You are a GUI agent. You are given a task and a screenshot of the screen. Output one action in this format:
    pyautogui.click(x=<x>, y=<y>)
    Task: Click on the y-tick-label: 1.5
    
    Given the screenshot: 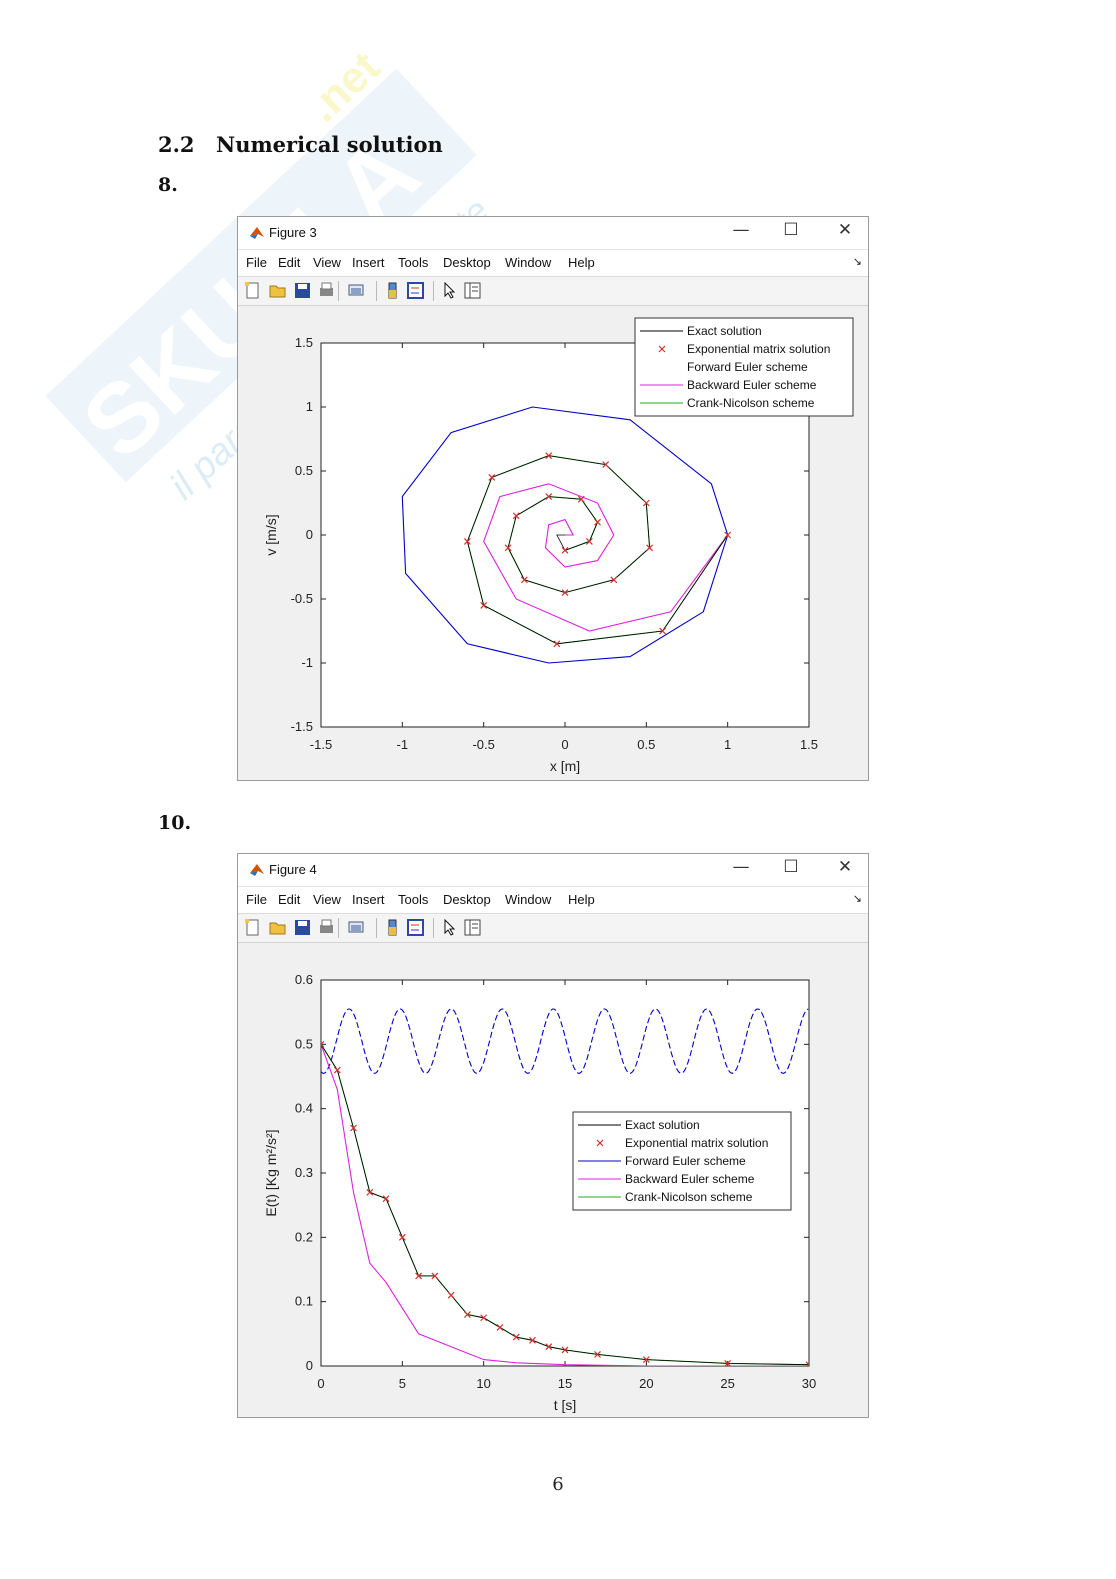 What is the action you would take?
    pyautogui.click(x=304, y=342)
    